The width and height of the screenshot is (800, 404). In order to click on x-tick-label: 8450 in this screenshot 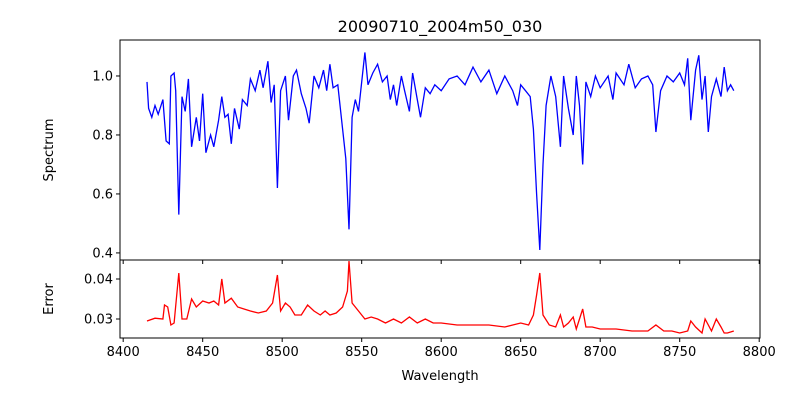, I will do `click(202, 352)`.